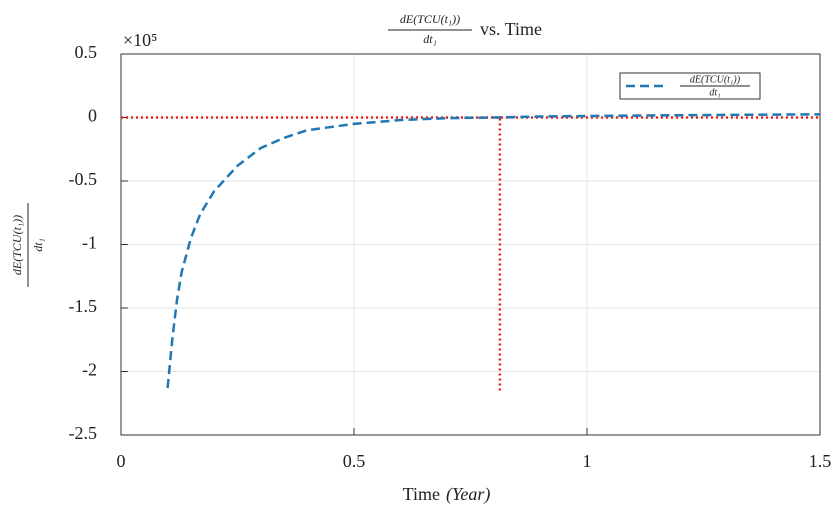  What do you see at coordinates (820, 461) in the screenshot?
I see `x-tick-label: 1.5` at bounding box center [820, 461].